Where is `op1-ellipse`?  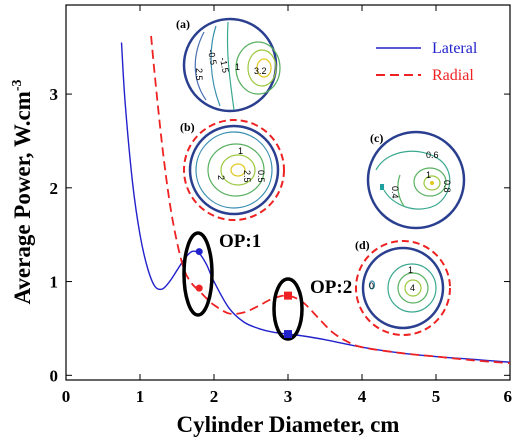
op1-ellipse is located at coordinates (198, 274).